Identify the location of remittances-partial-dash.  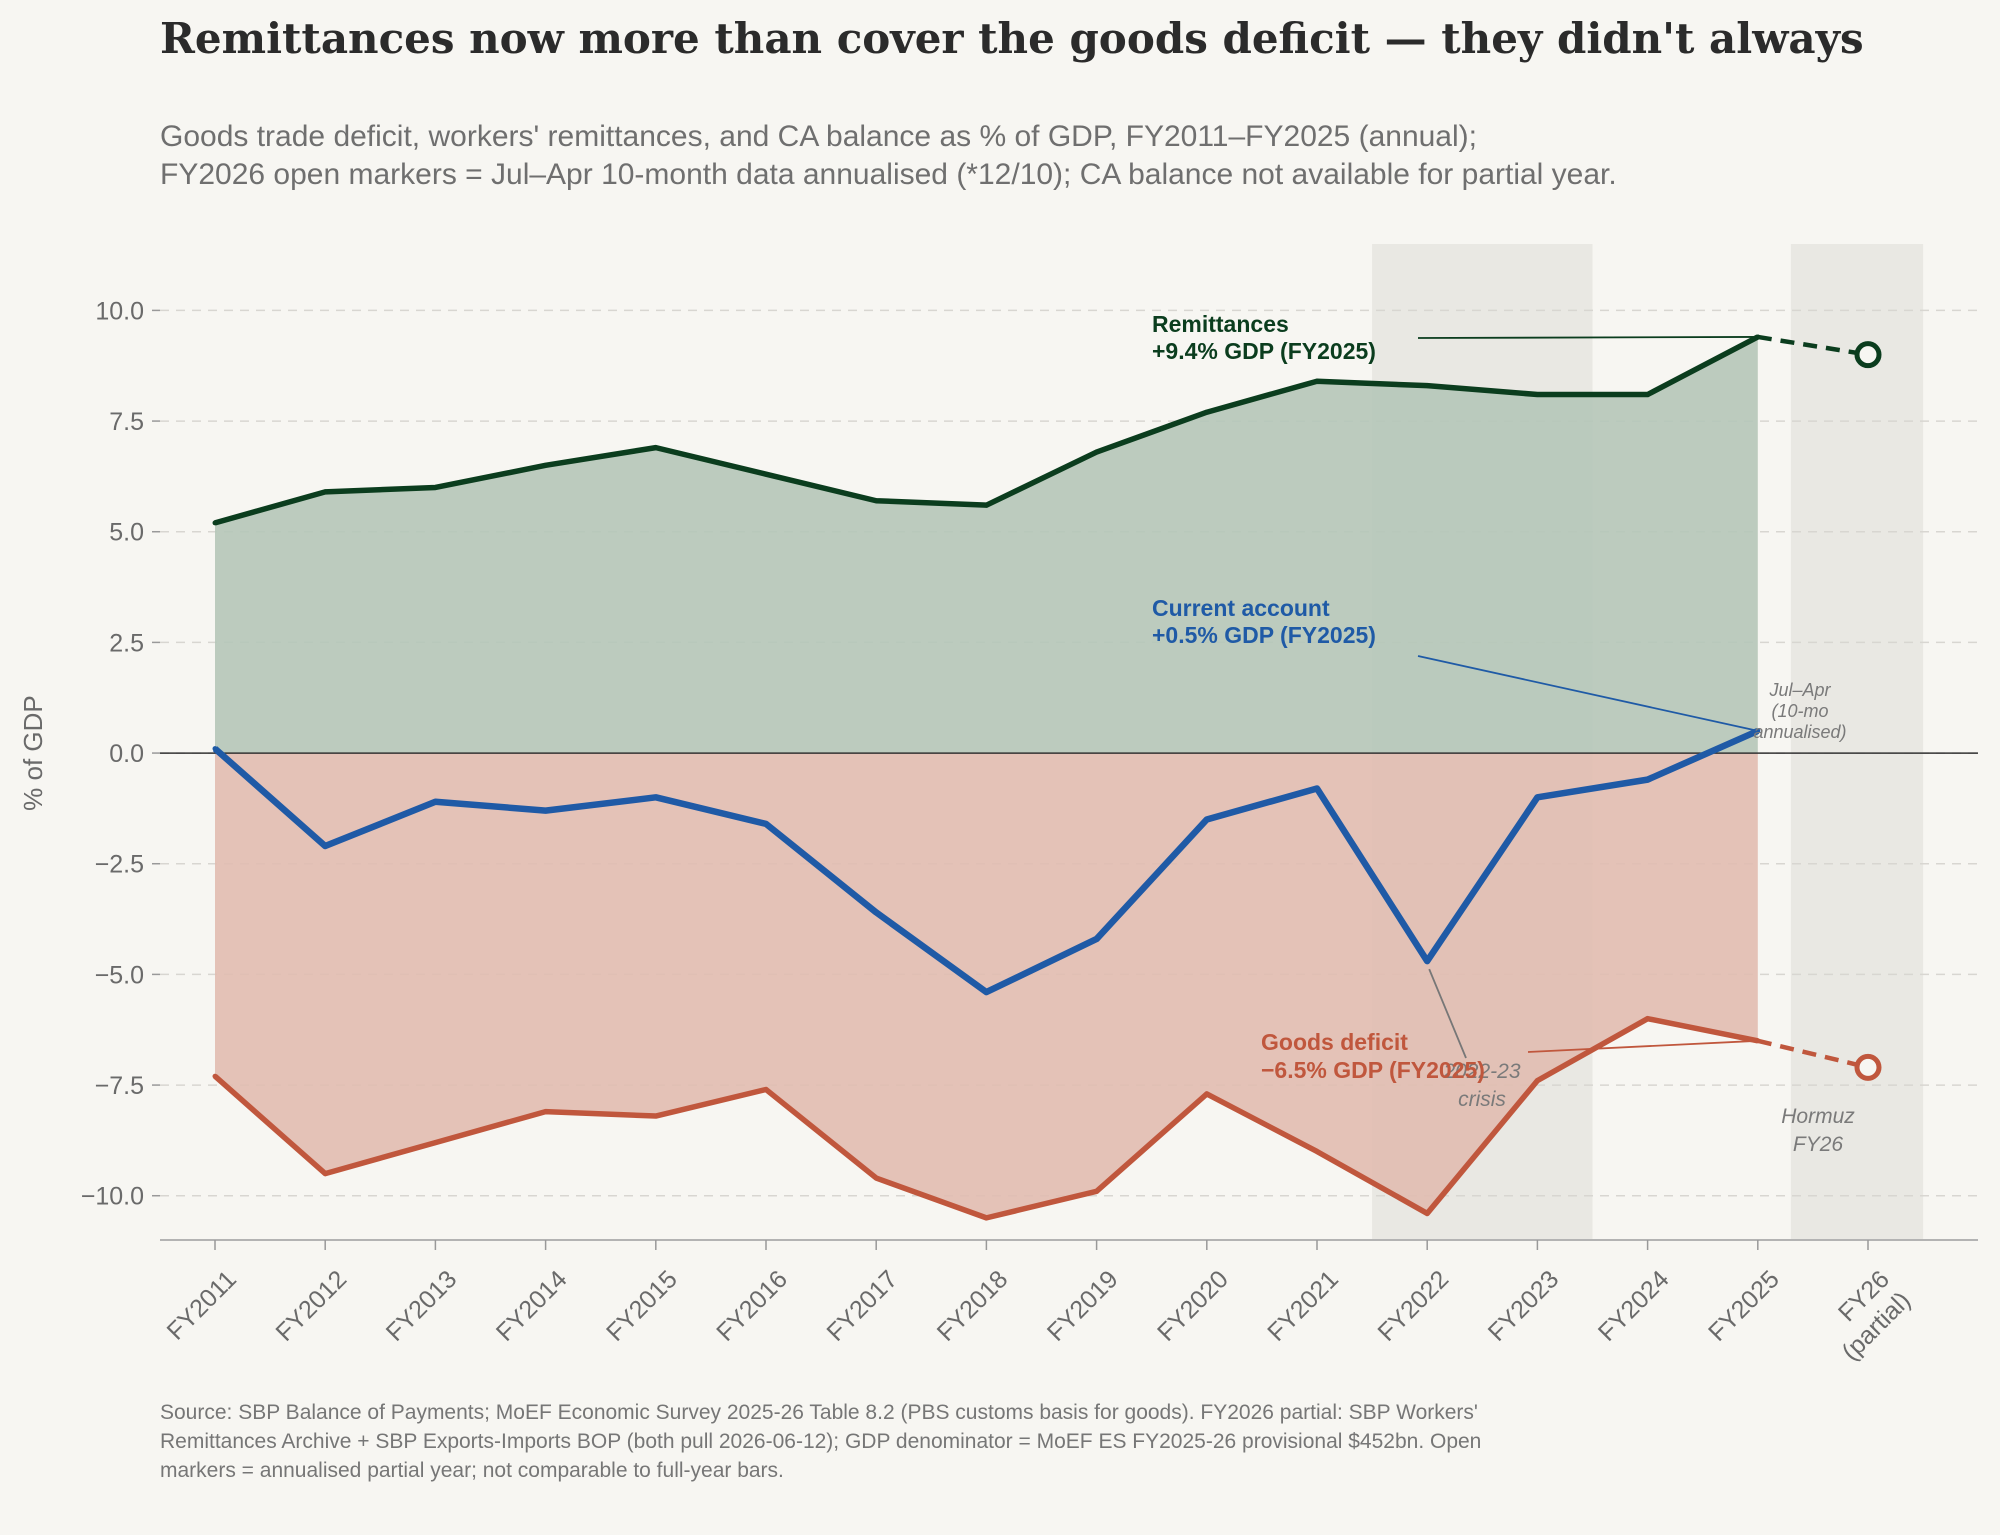
(1813, 345).